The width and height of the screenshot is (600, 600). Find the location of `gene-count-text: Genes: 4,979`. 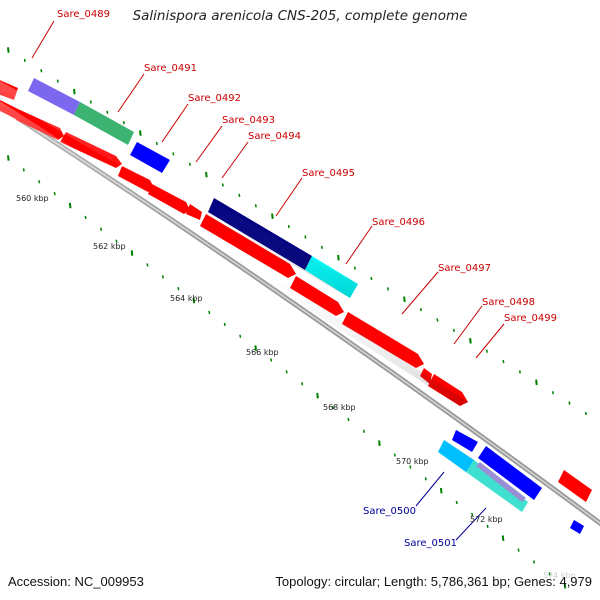

gene-count-text: Genes: 4,979 is located at coordinates (549, 581).